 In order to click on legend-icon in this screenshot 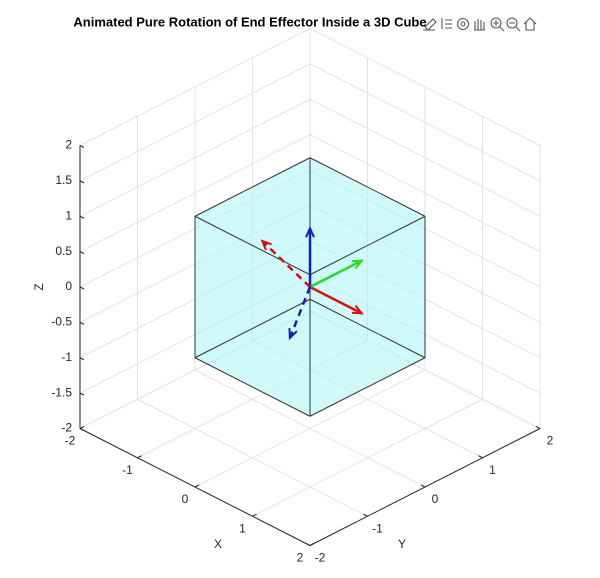, I will do `click(446, 23)`.